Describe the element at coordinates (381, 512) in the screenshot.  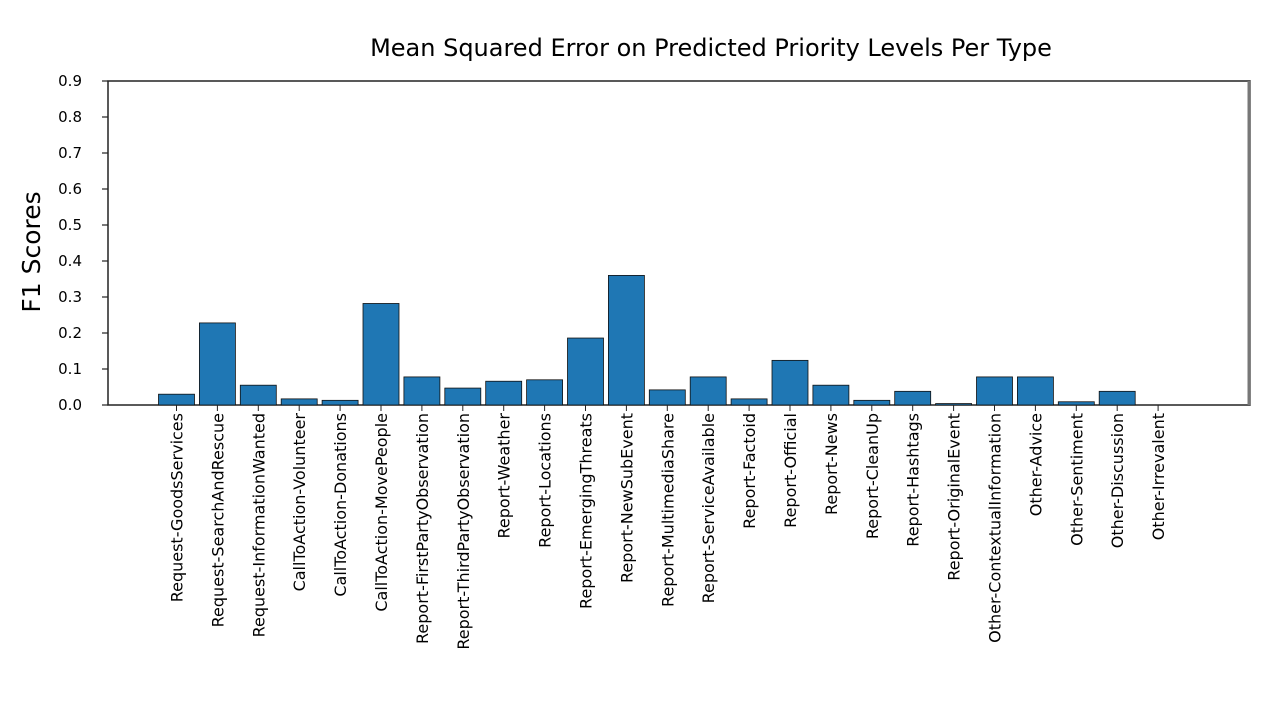
I see `x-tick-label: CallToAction-MovePeople` at that location.